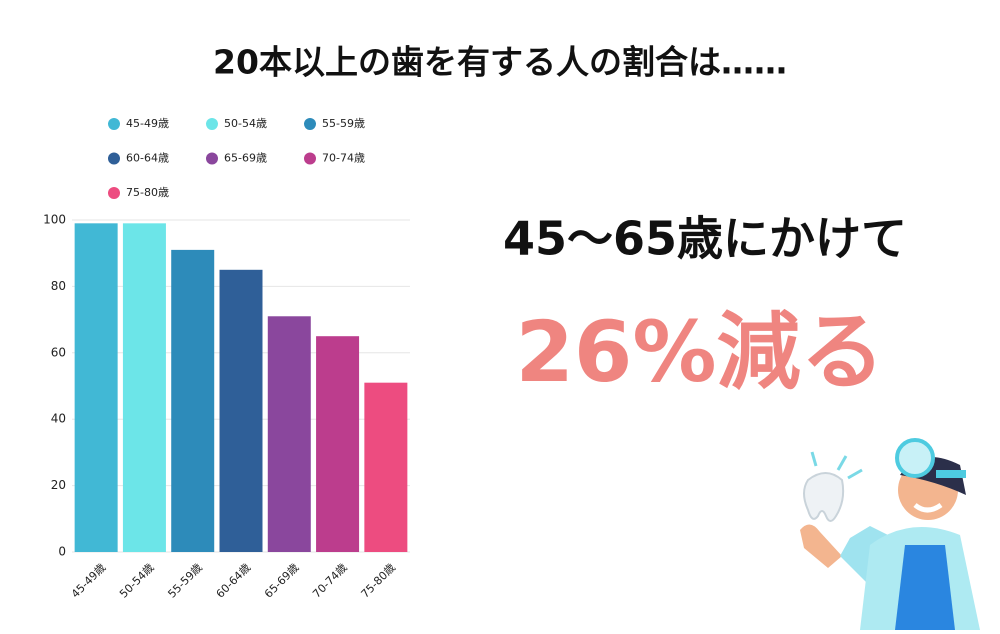 The width and height of the screenshot is (1000, 634). What do you see at coordinates (699, 352) in the screenshot?
I see `highlight: 26%減る` at bounding box center [699, 352].